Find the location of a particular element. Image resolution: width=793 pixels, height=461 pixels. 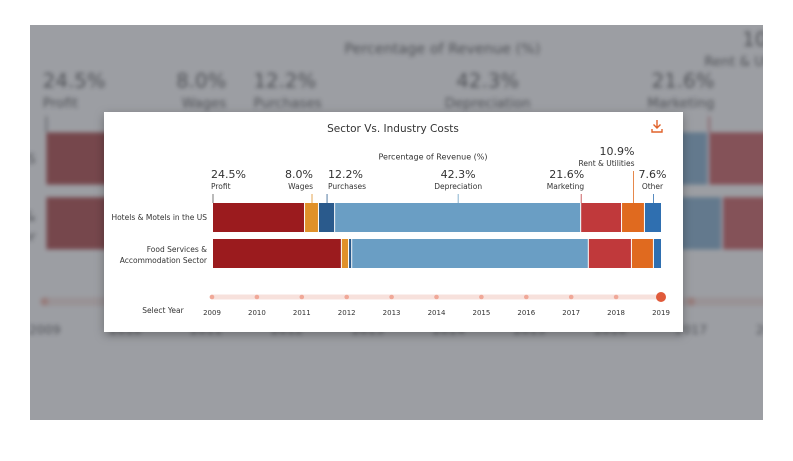

headline-value: 8.0% is located at coordinates (299, 174).